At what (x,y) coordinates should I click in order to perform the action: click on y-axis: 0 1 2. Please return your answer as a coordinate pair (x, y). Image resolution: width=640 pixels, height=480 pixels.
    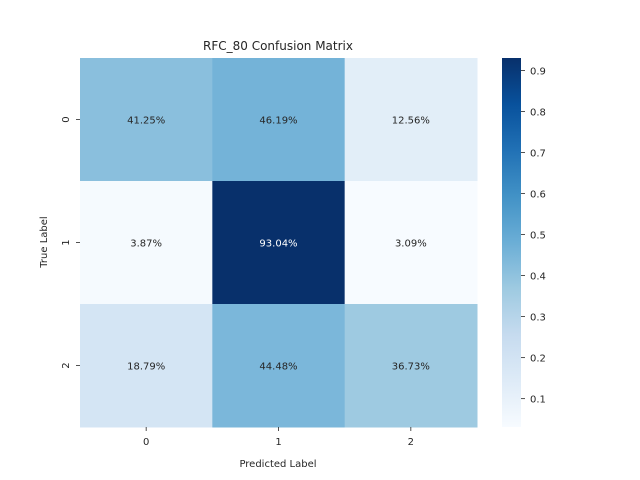
    Looking at the image, I should click on (70, 242).